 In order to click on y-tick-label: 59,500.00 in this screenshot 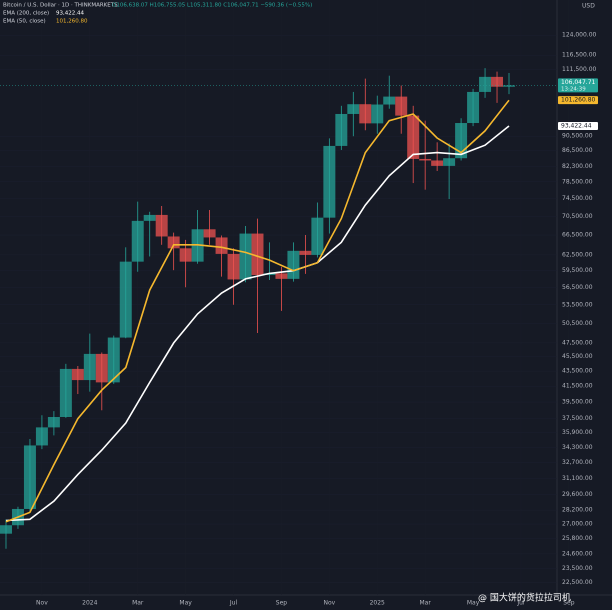, I will do `click(577, 270)`.